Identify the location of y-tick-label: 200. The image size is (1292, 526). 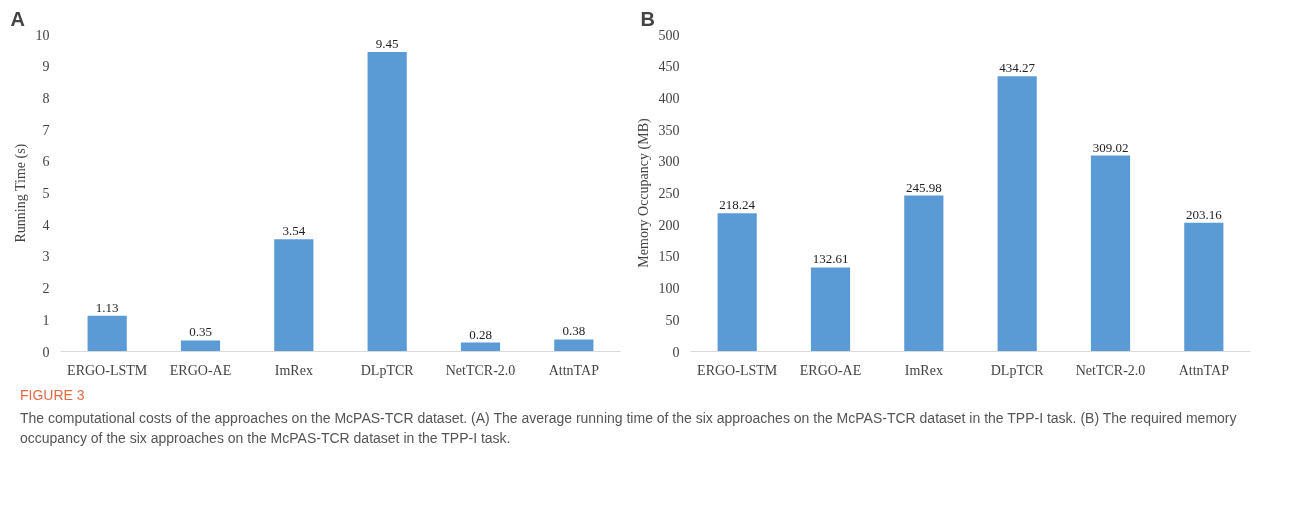
(669, 225).